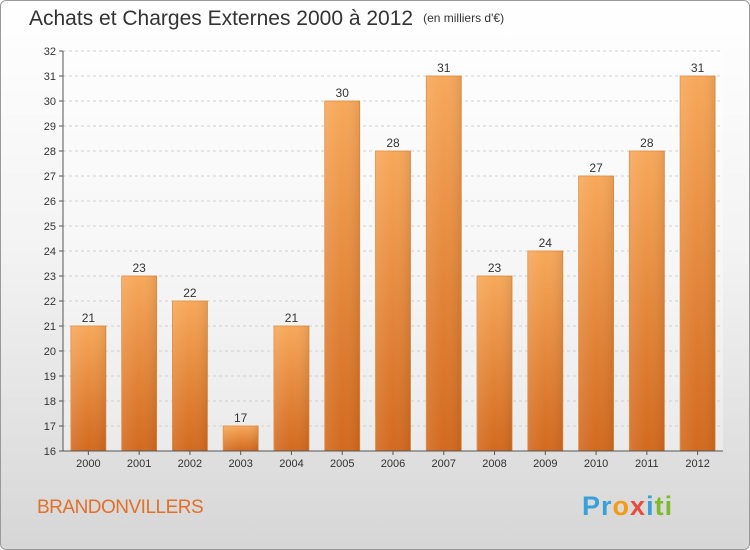 The image size is (750, 550). I want to click on chart-subtitle: (en milliers d'€), so click(464, 18).